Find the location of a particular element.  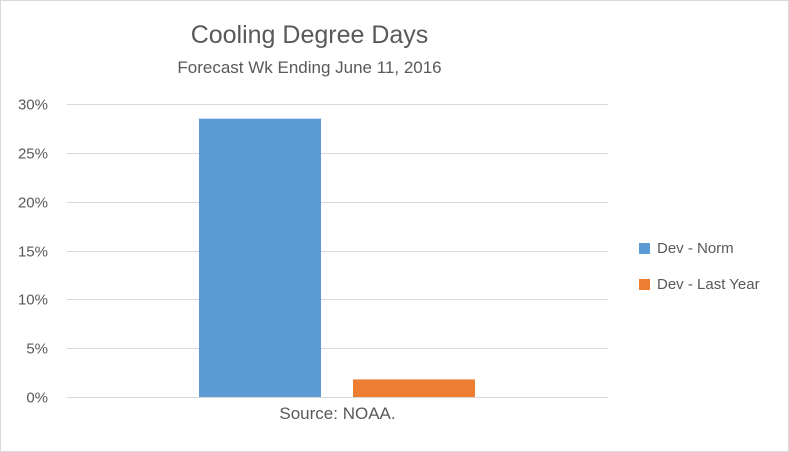

y-tick-label: 20% is located at coordinates (33, 203).